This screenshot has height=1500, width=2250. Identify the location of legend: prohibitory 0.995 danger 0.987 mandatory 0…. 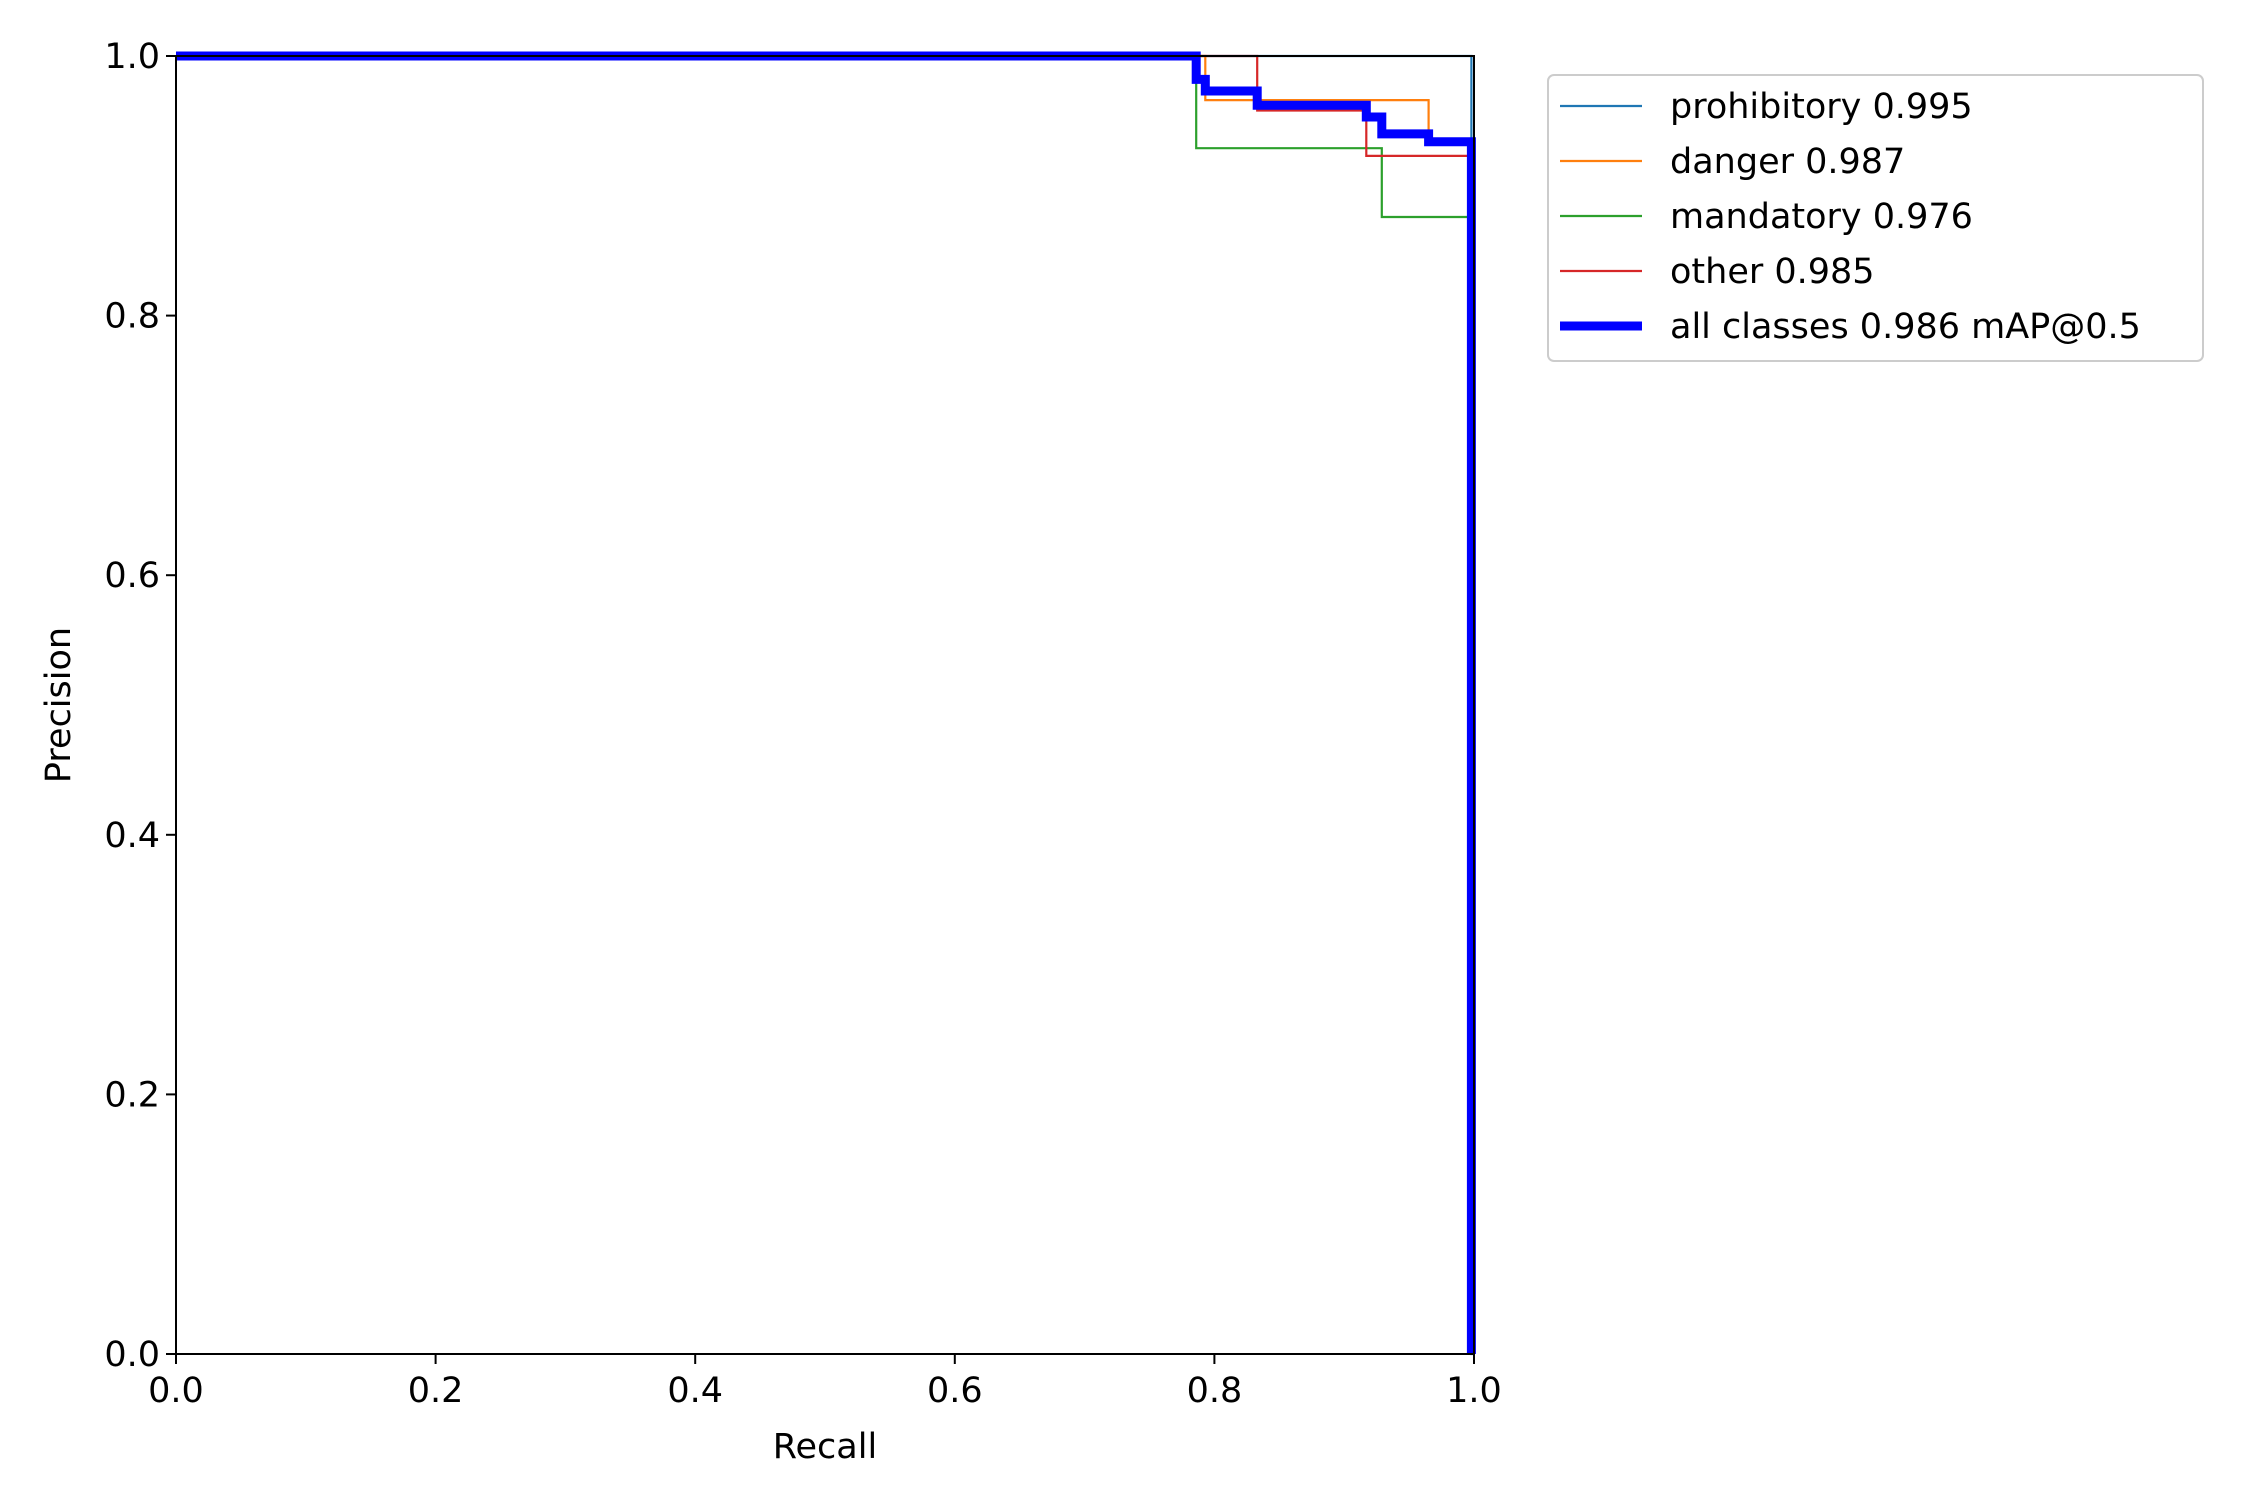
(1875, 218).